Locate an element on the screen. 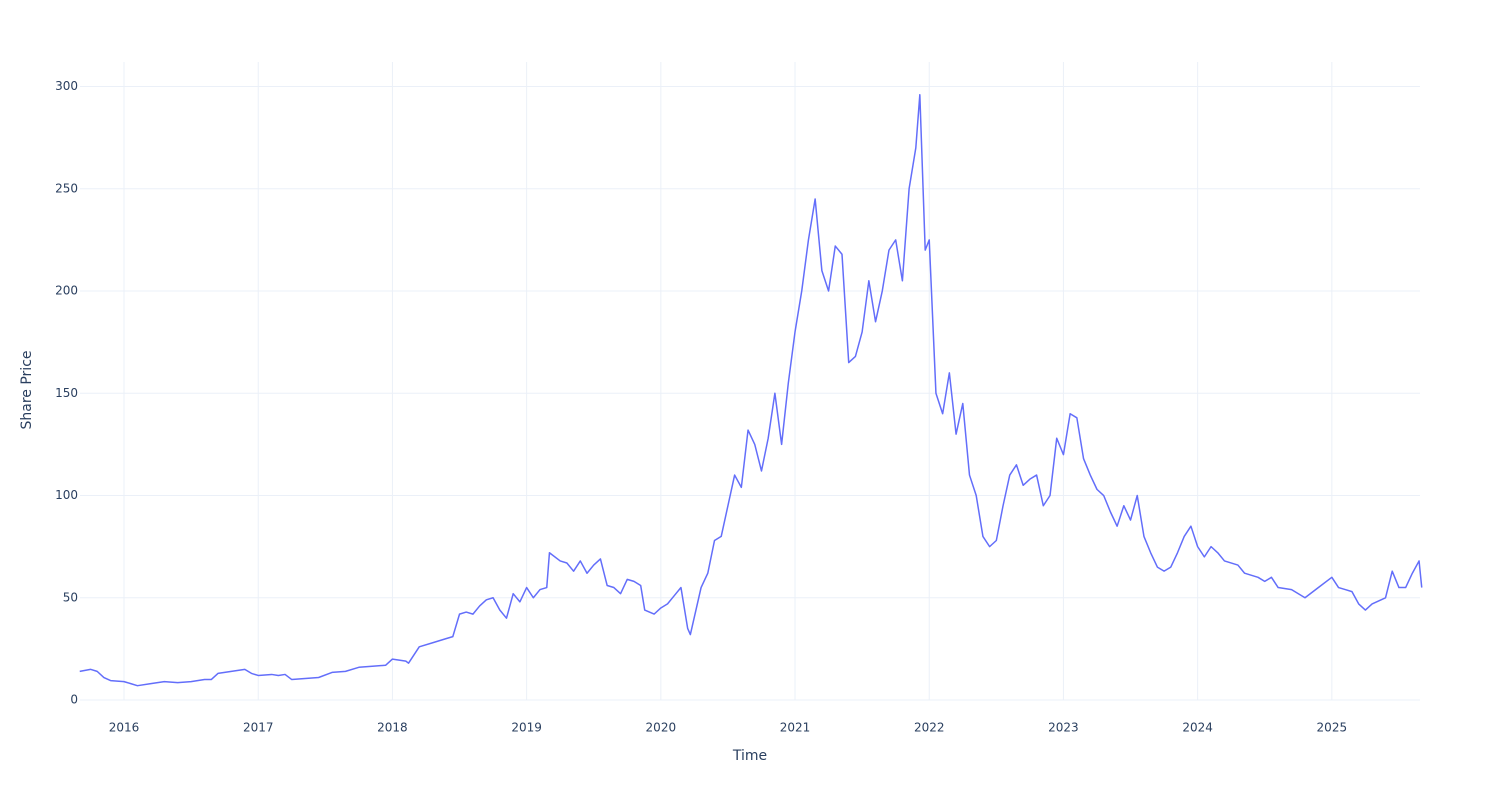 The height and width of the screenshot is (804, 1500). x-tick-label: 2020 is located at coordinates (661, 728).